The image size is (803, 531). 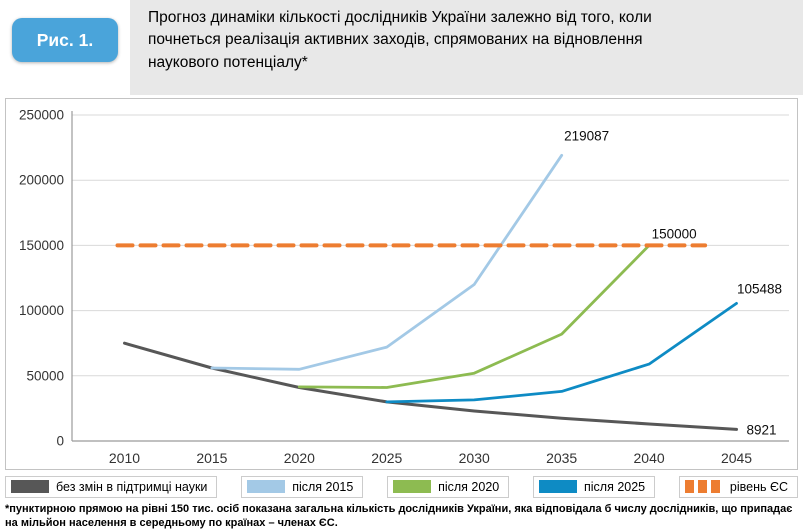 What do you see at coordinates (41, 115) in the screenshot?
I see `y-tick-label: 250000` at bounding box center [41, 115].